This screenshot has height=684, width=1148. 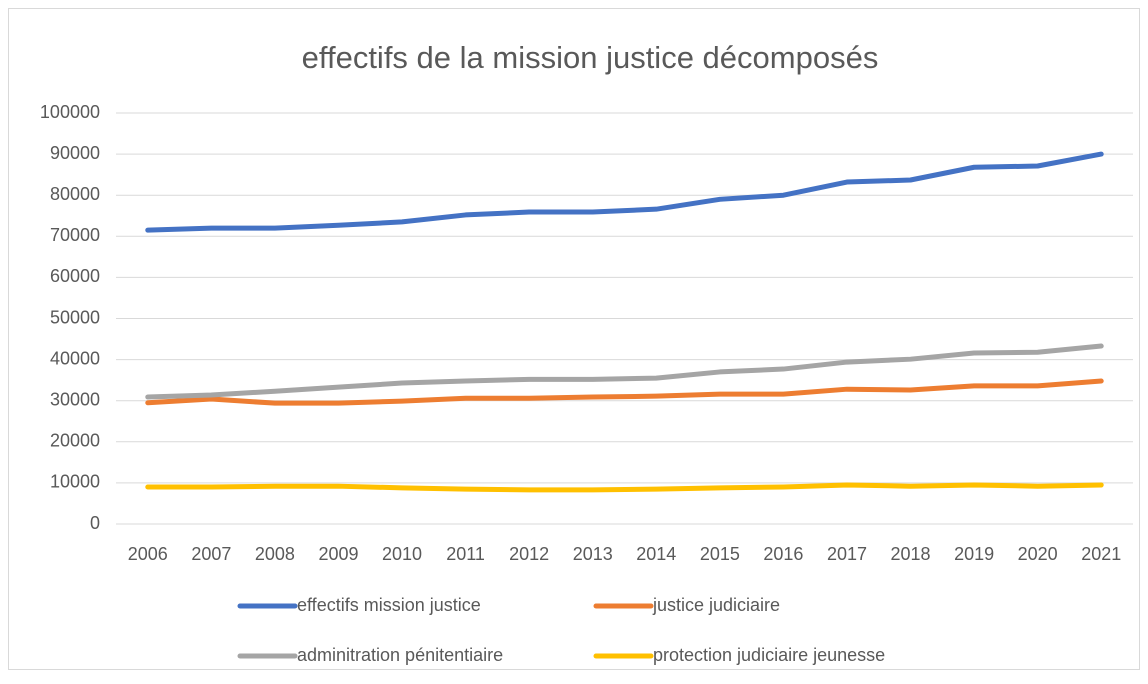 What do you see at coordinates (211, 554) in the screenshot?
I see `x-tick-label: 2007` at bounding box center [211, 554].